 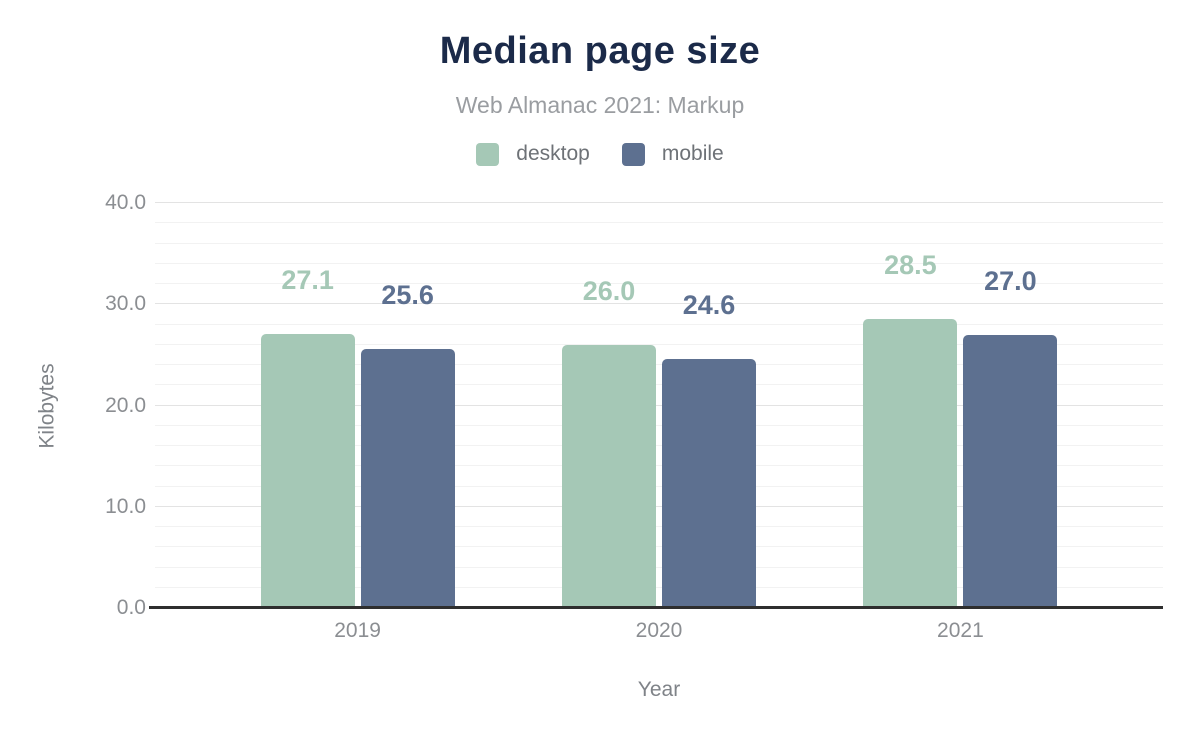 I want to click on legend-label-desktop: desktop, so click(x=553, y=153).